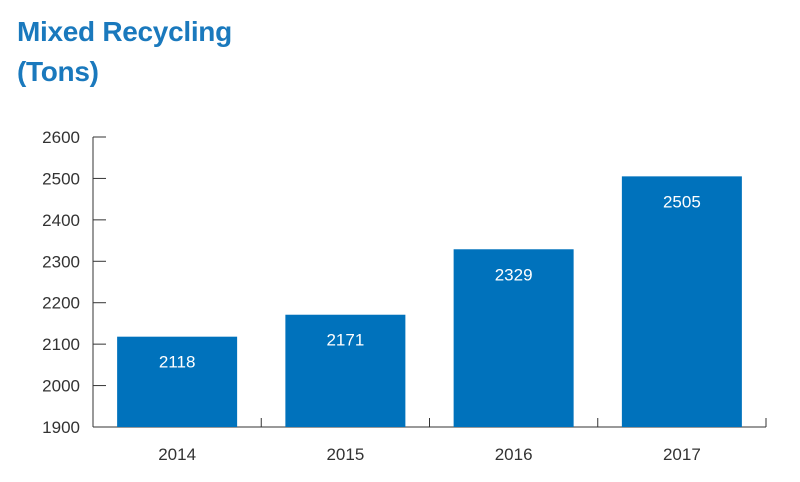 This screenshot has height=482, width=800. I want to click on x-tick-label-2016: 2016, so click(514, 454).